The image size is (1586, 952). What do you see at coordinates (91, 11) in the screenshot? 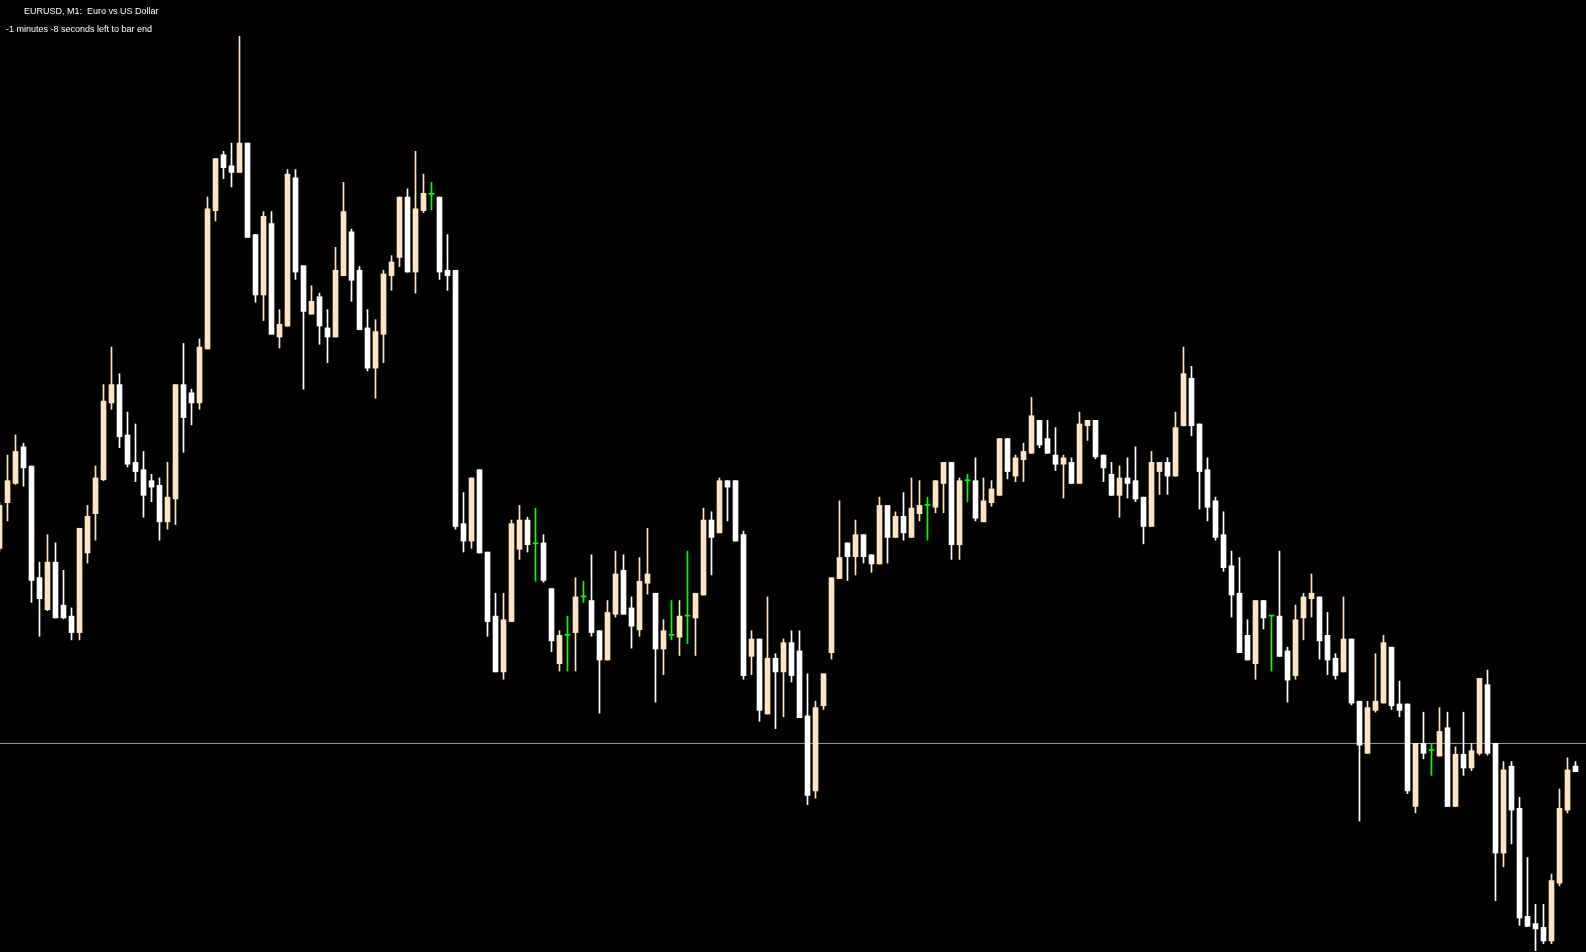
I see `chart-title: EURUSD, M1: Euro vs US Dollar` at bounding box center [91, 11].